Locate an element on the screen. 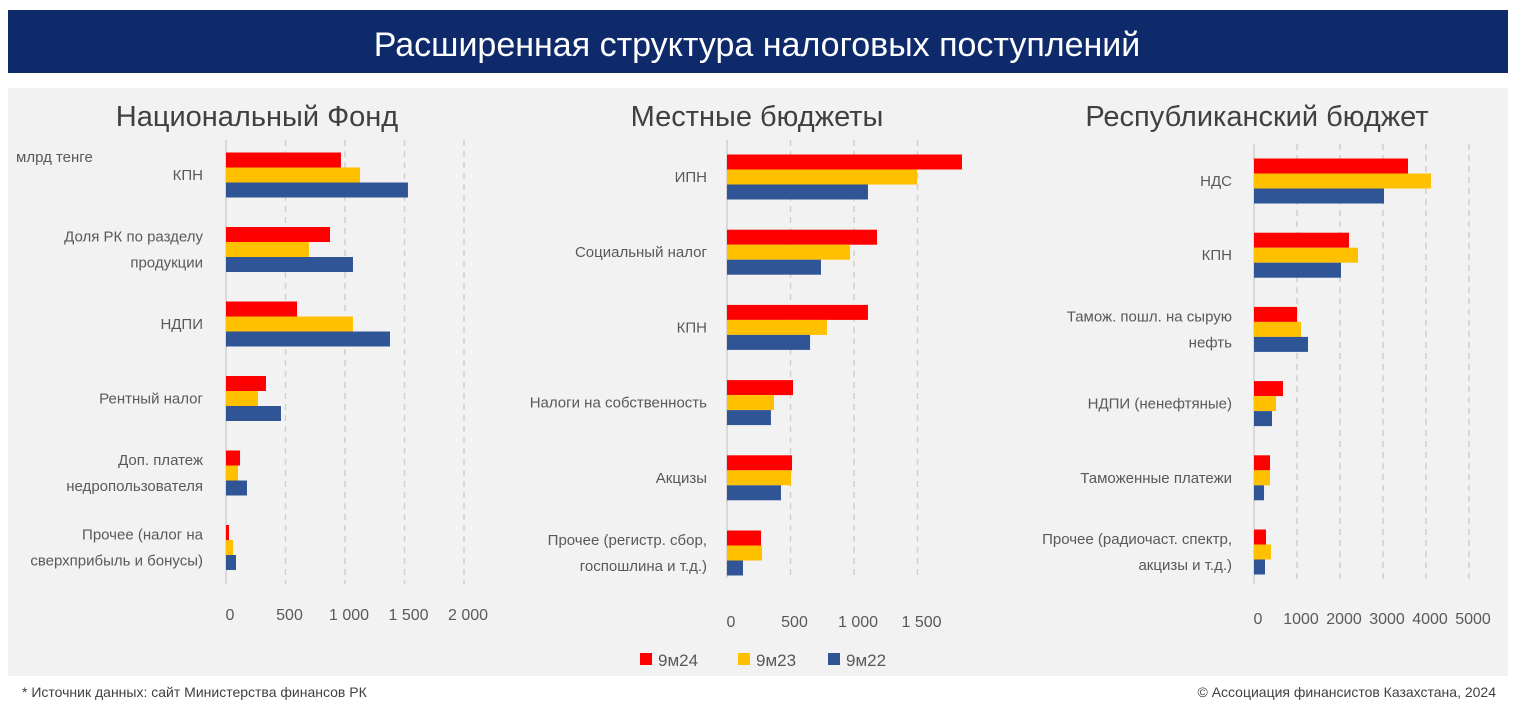  category-label: Таможенные платежи is located at coordinates (1156, 478).